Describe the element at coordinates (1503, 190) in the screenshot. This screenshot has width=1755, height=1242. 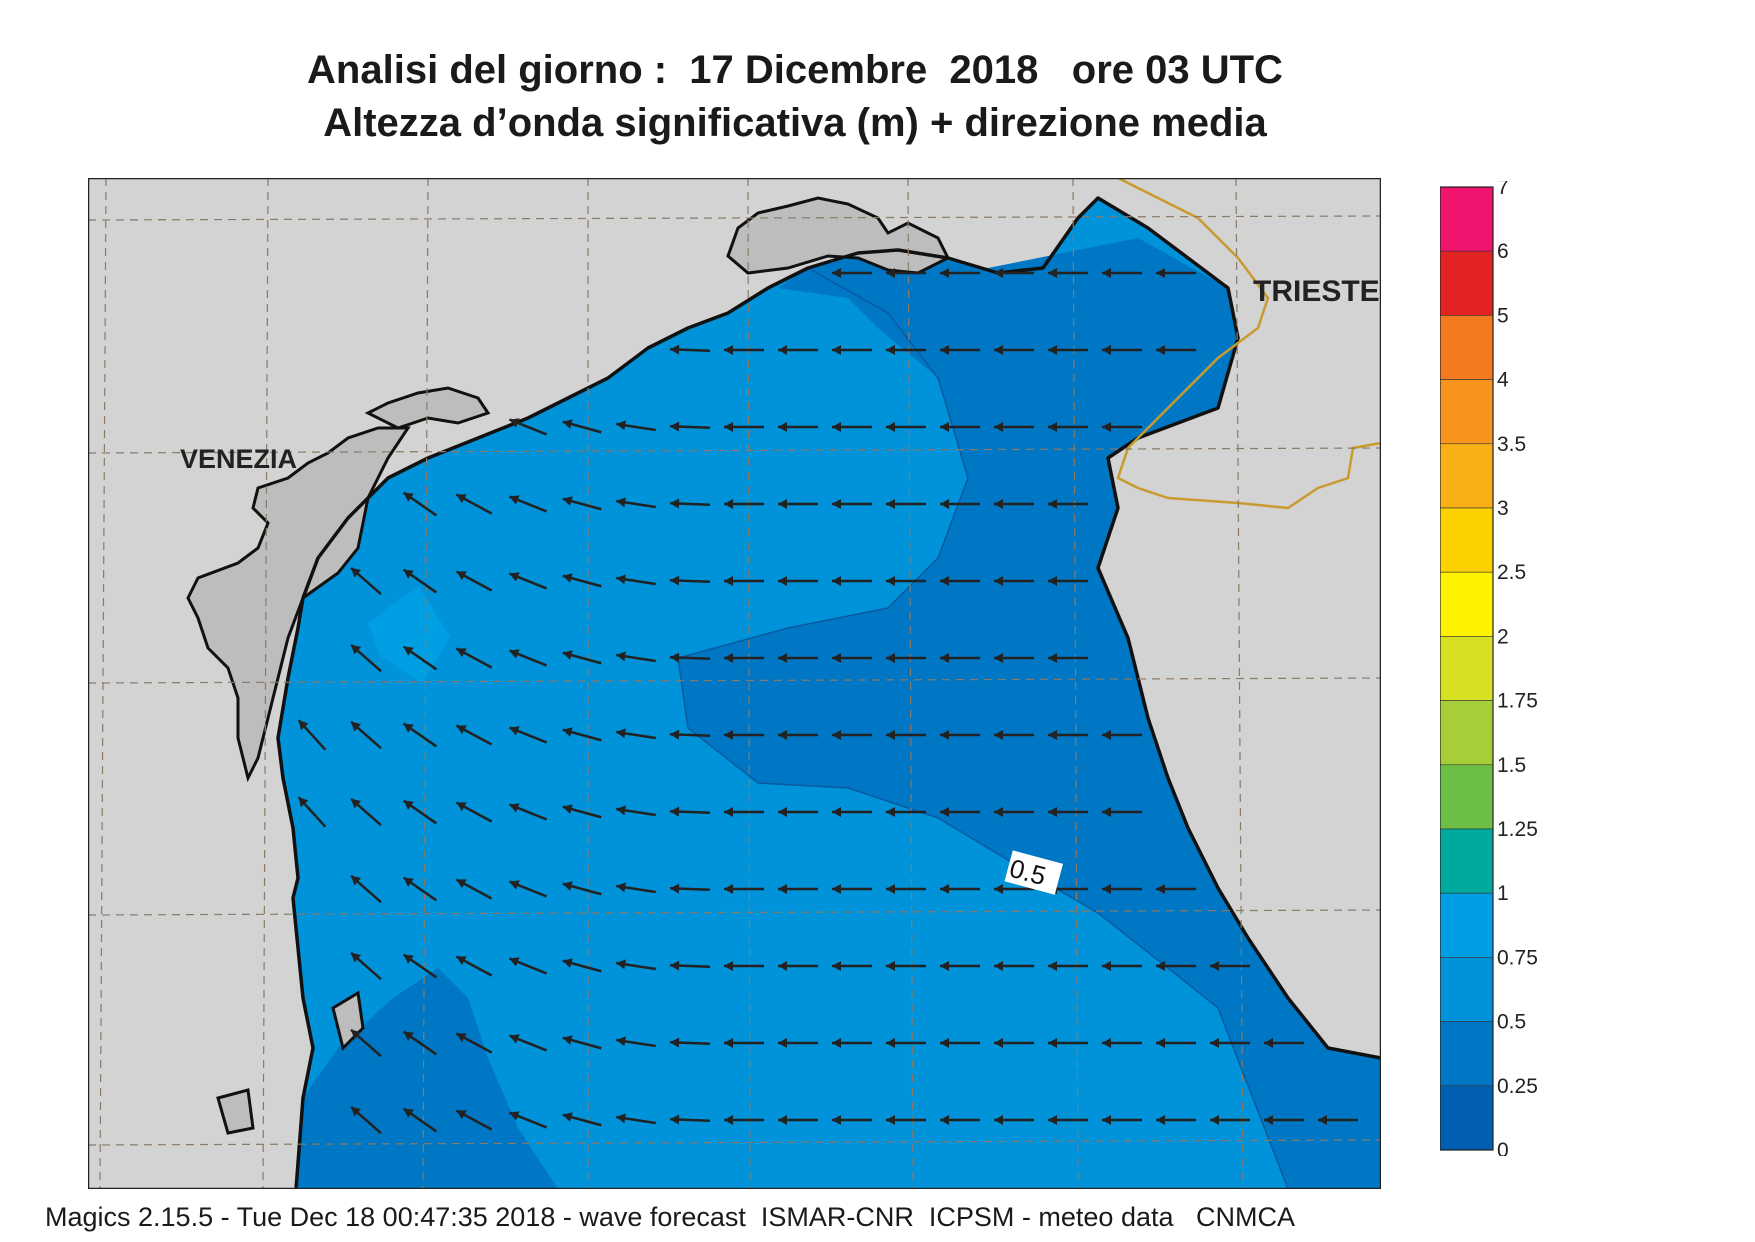
I see `colorbar-label: 7` at that location.